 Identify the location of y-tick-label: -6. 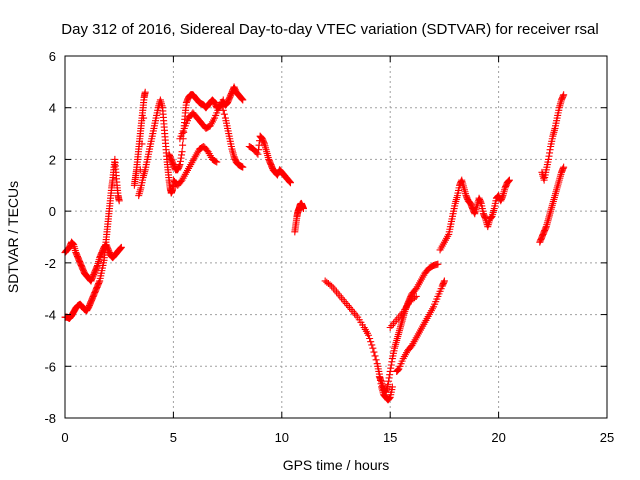
(50, 366).